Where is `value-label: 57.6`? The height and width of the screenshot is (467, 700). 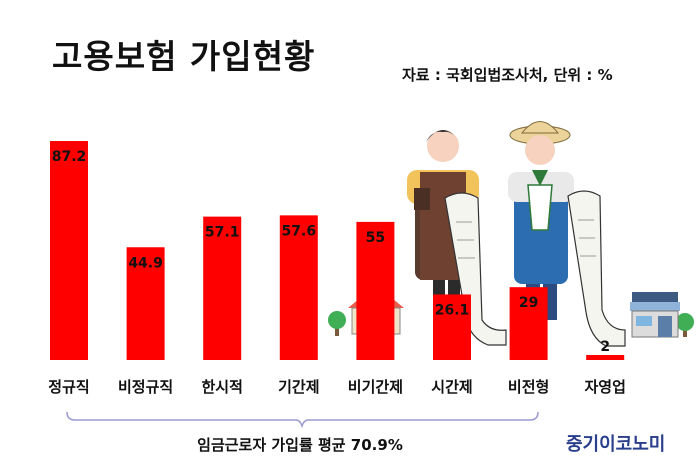
value-label: 57.6 is located at coordinates (299, 231).